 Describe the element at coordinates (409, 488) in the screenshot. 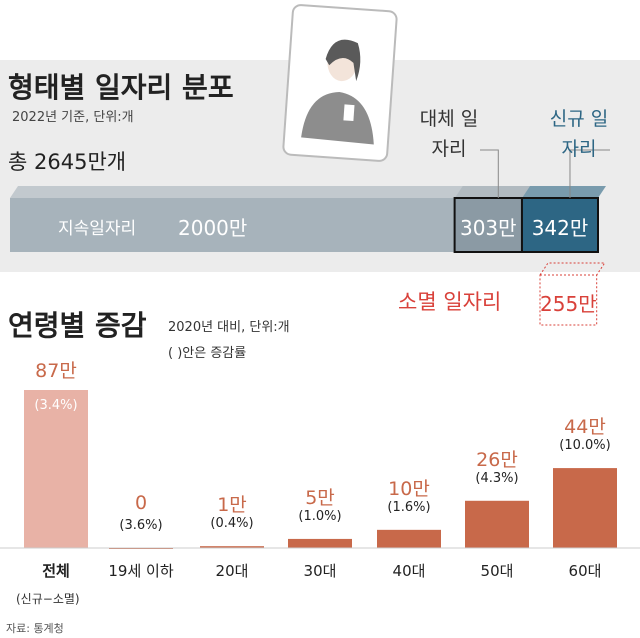

I see `value-label: 10만` at that location.